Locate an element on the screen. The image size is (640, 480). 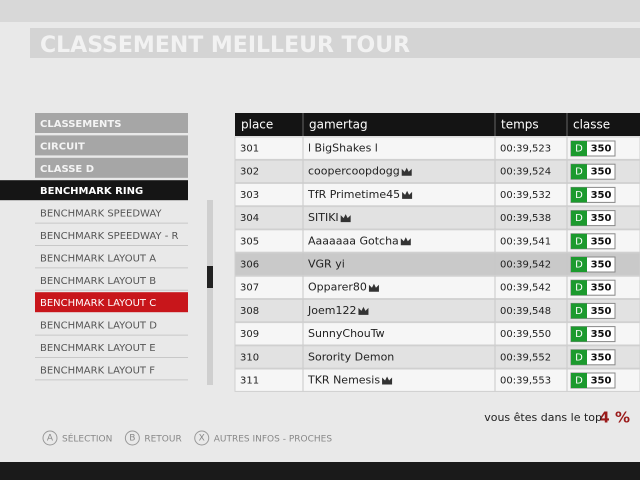
place: 309 is located at coordinates (249, 334).